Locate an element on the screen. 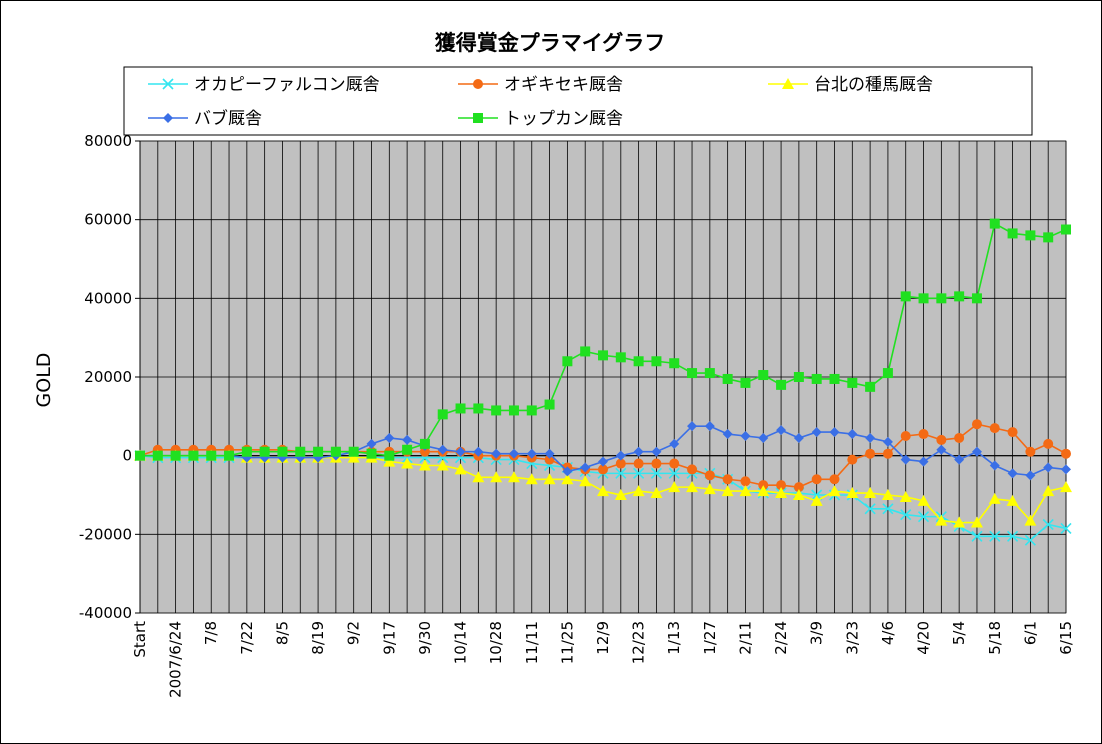 The height and width of the screenshot is (744, 1102). x-tick-label: 3/9 is located at coordinates (817, 633).